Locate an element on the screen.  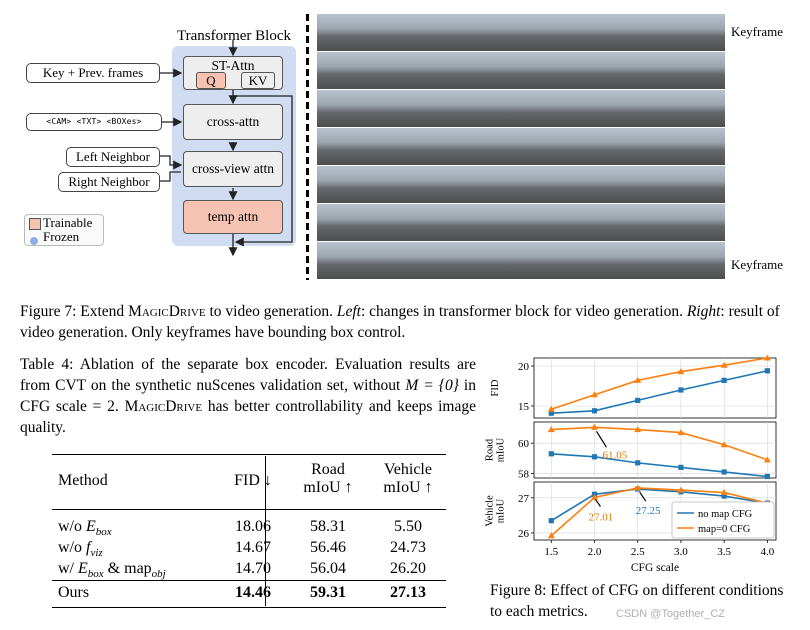
y-tick-label: 20 is located at coordinates (524, 367).